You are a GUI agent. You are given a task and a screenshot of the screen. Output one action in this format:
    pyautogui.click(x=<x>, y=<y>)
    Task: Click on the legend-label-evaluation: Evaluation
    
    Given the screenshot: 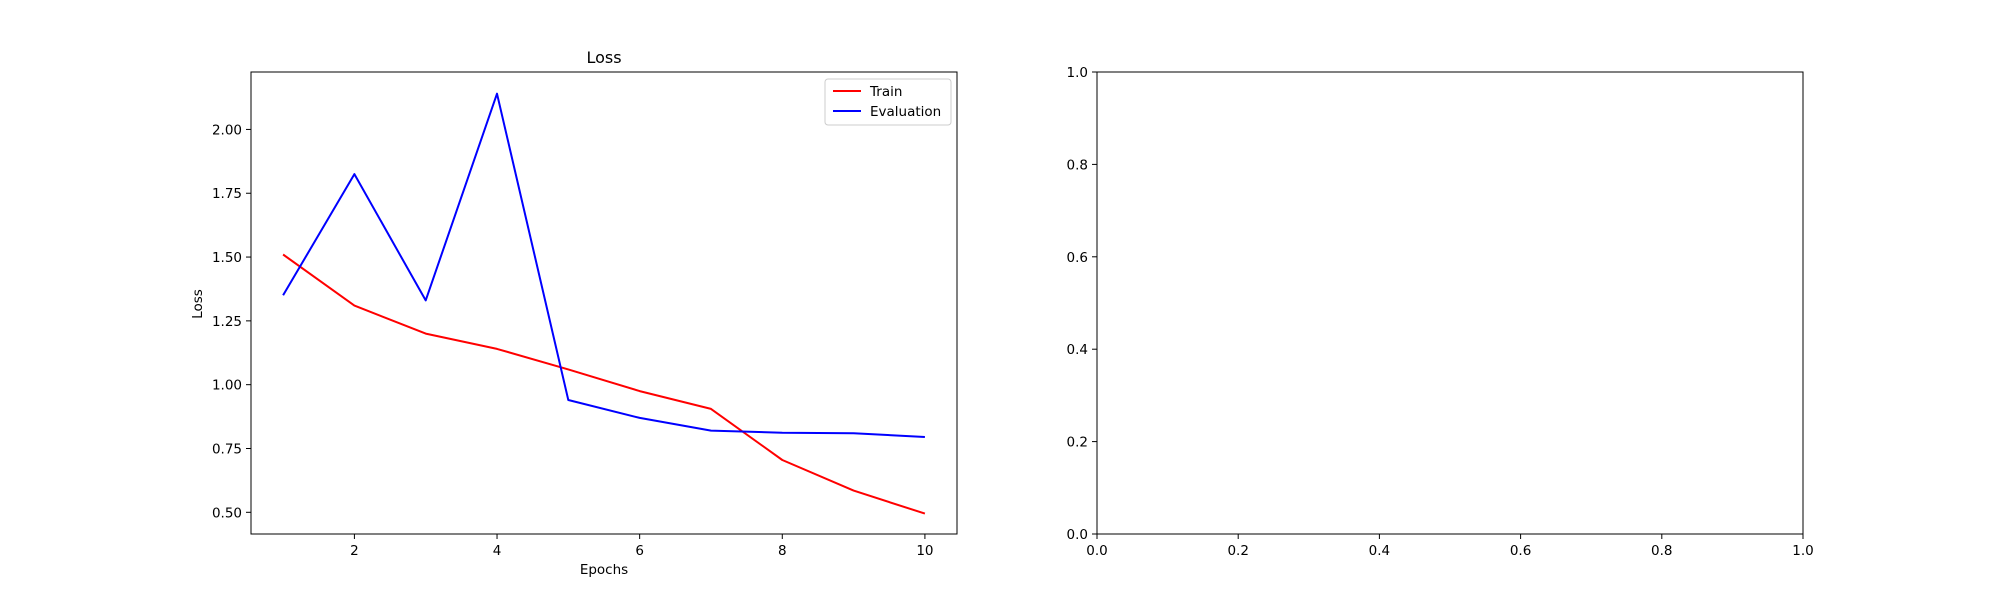 What is the action you would take?
    pyautogui.click(x=905, y=112)
    